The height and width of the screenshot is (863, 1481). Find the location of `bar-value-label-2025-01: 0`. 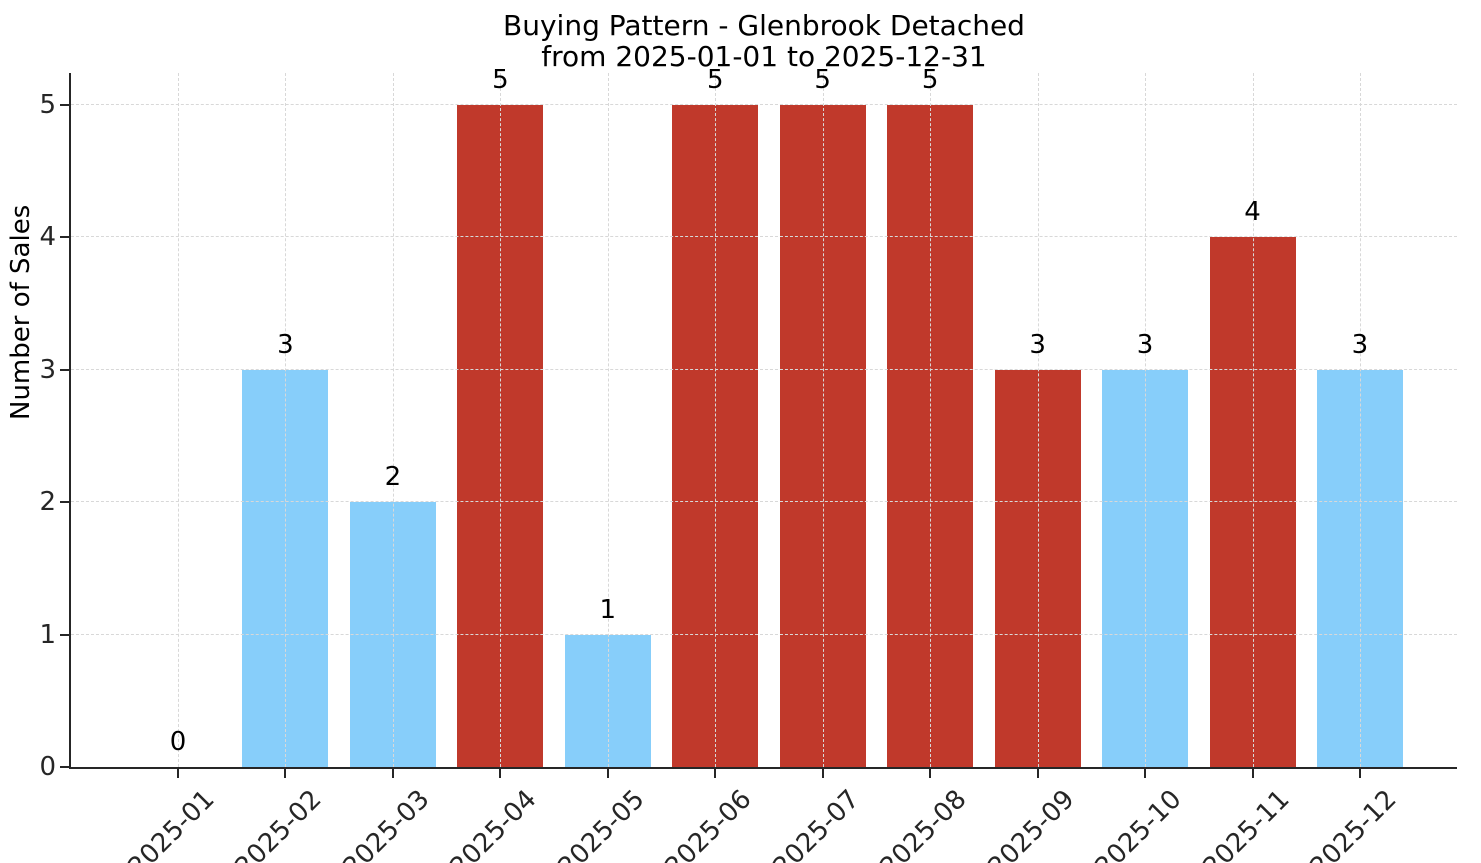

bar-value-label-2025-01: 0 is located at coordinates (178, 742).